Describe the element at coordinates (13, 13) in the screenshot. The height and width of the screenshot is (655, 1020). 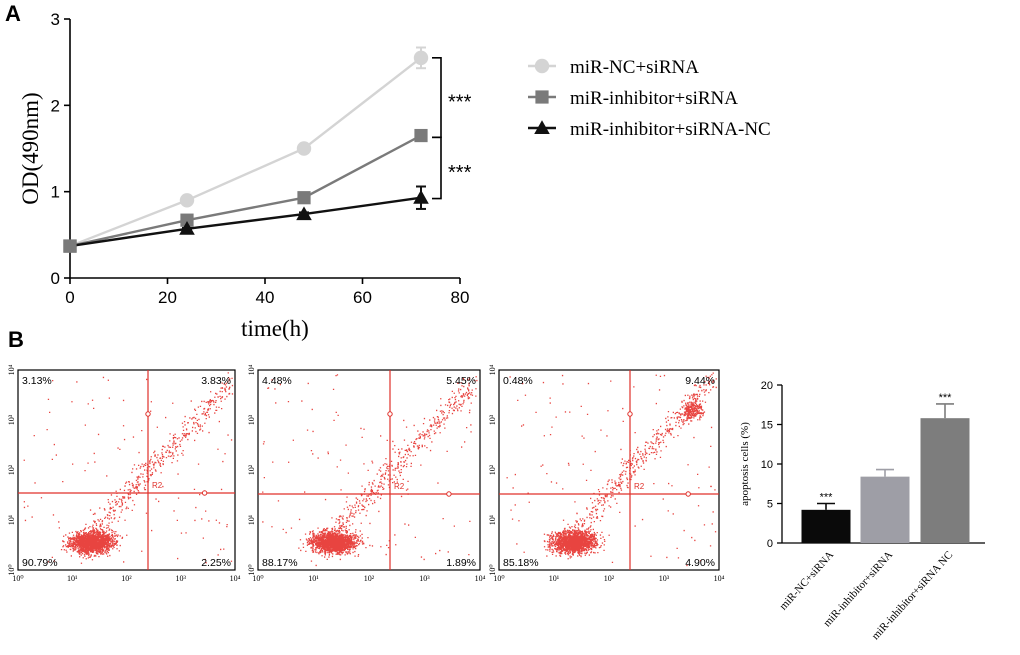
I see `panel-label-a: A` at that location.